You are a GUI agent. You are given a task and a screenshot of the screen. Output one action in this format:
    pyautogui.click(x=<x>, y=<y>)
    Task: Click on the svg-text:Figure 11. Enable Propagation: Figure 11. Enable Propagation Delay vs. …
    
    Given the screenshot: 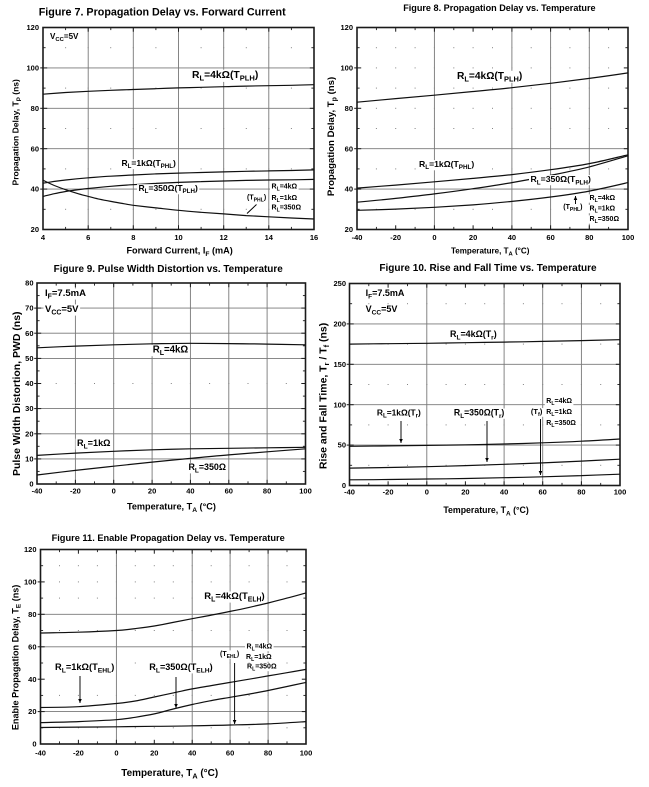 What is the action you would take?
    pyautogui.click(x=168, y=538)
    